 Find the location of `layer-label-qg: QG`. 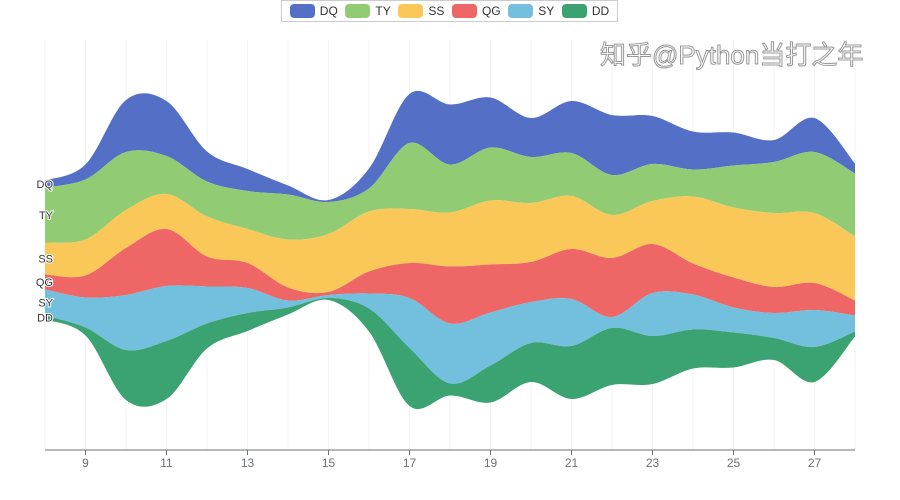

layer-label-qg: QG is located at coordinates (44, 283).